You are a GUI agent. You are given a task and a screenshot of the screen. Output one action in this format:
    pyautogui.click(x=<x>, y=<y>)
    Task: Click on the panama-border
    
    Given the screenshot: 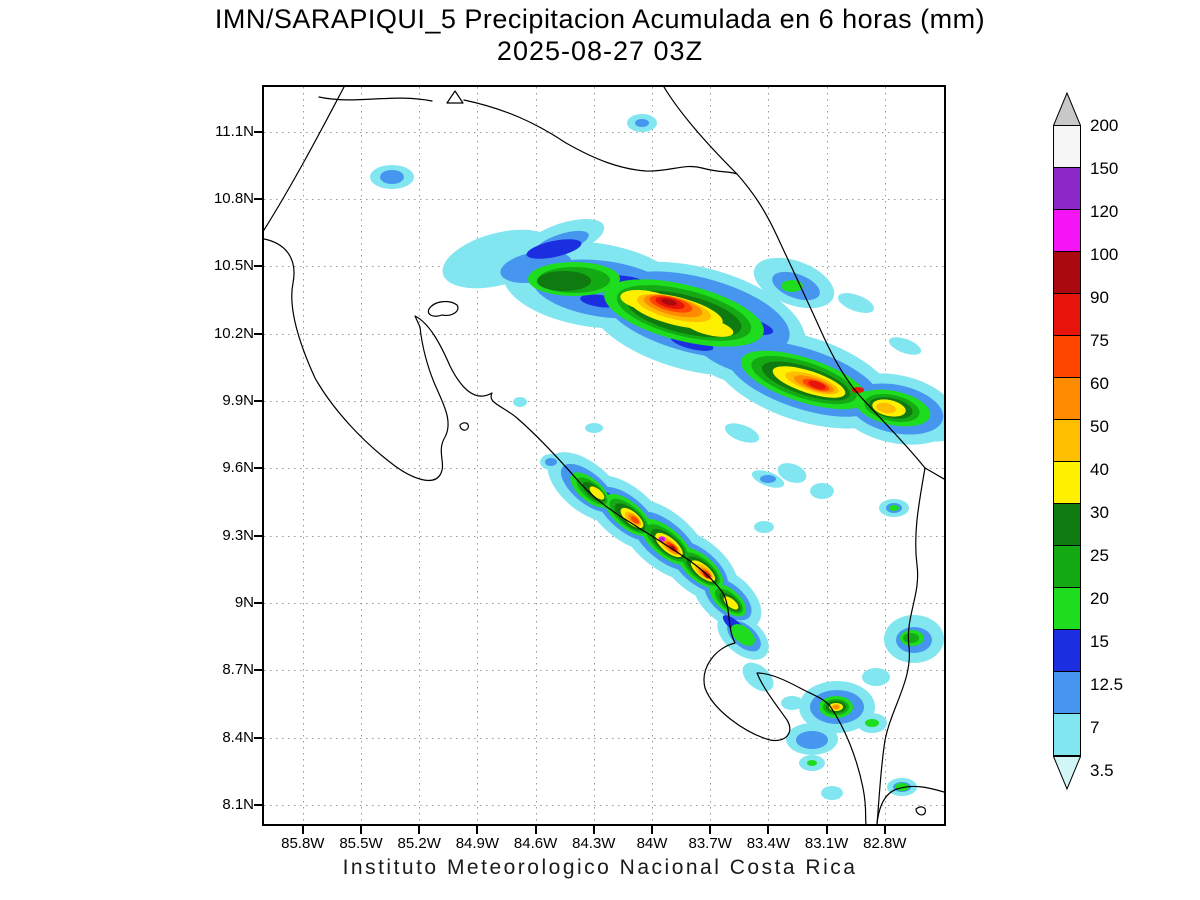 What is the action you would take?
    pyautogui.click(x=901, y=645)
    